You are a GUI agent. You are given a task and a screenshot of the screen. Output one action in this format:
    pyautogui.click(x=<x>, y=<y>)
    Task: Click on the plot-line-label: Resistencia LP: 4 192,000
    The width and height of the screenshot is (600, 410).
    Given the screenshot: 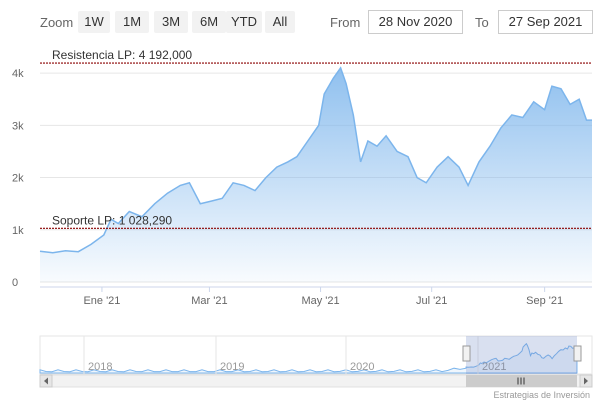 What is the action you would take?
    pyautogui.click(x=122, y=55)
    